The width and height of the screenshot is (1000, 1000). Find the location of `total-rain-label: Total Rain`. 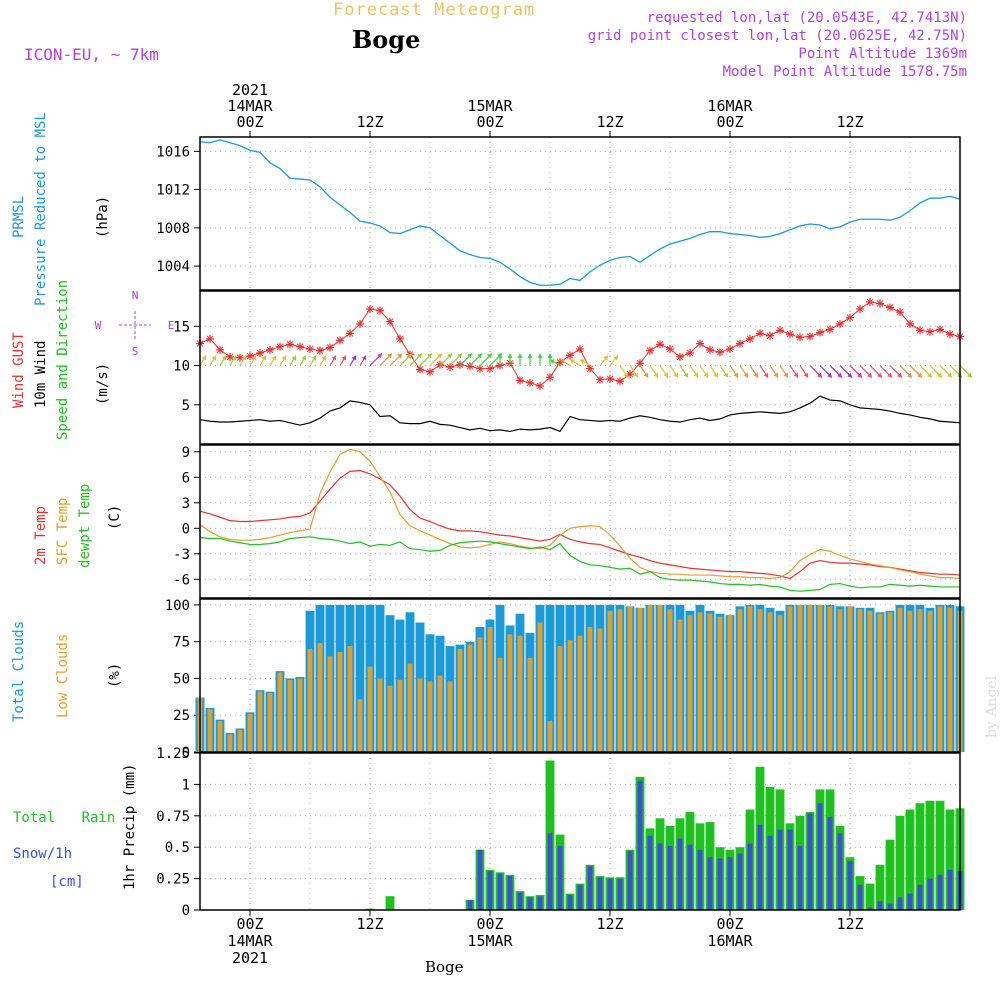

total-rain-label: Total Rain is located at coordinates (64, 818).